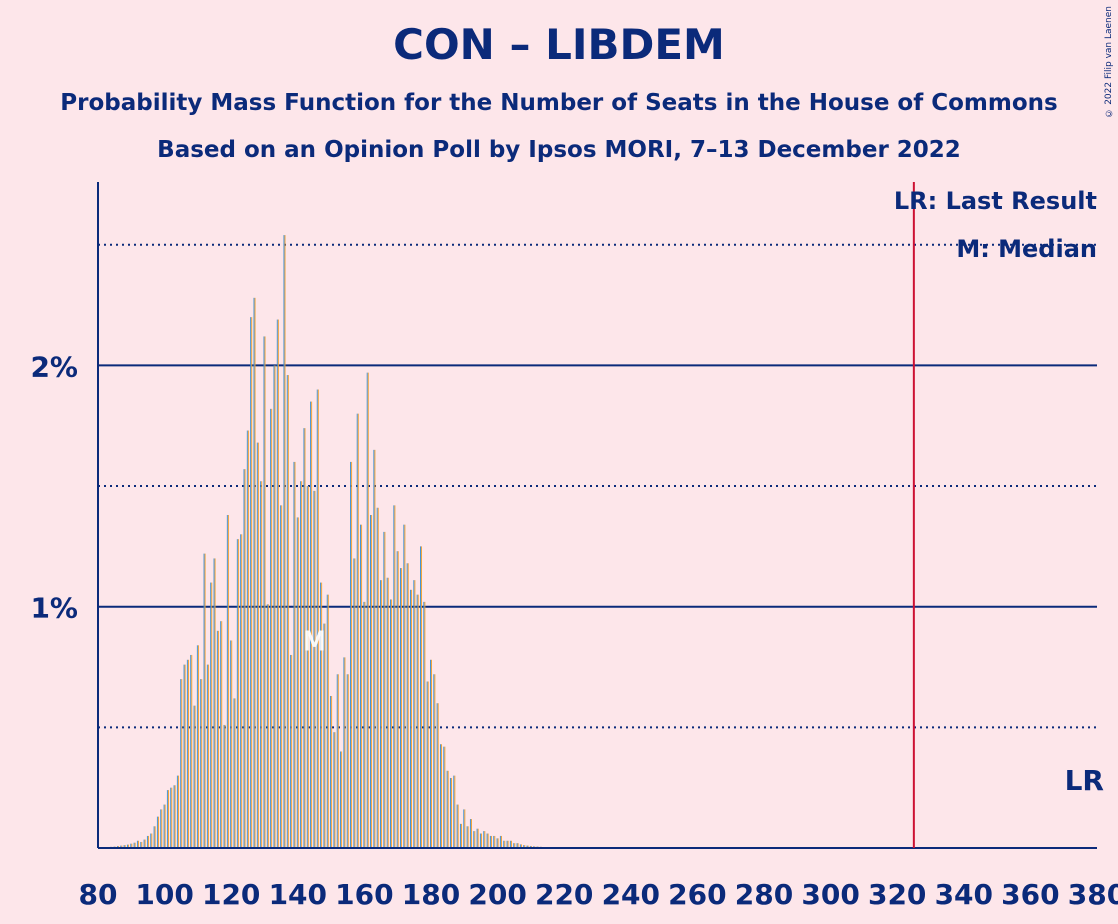 The width and height of the screenshot is (1118, 924). Describe the element at coordinates (559, 44) in the screenshot. I see `chart-title: CON – LIBDEM` at that location.